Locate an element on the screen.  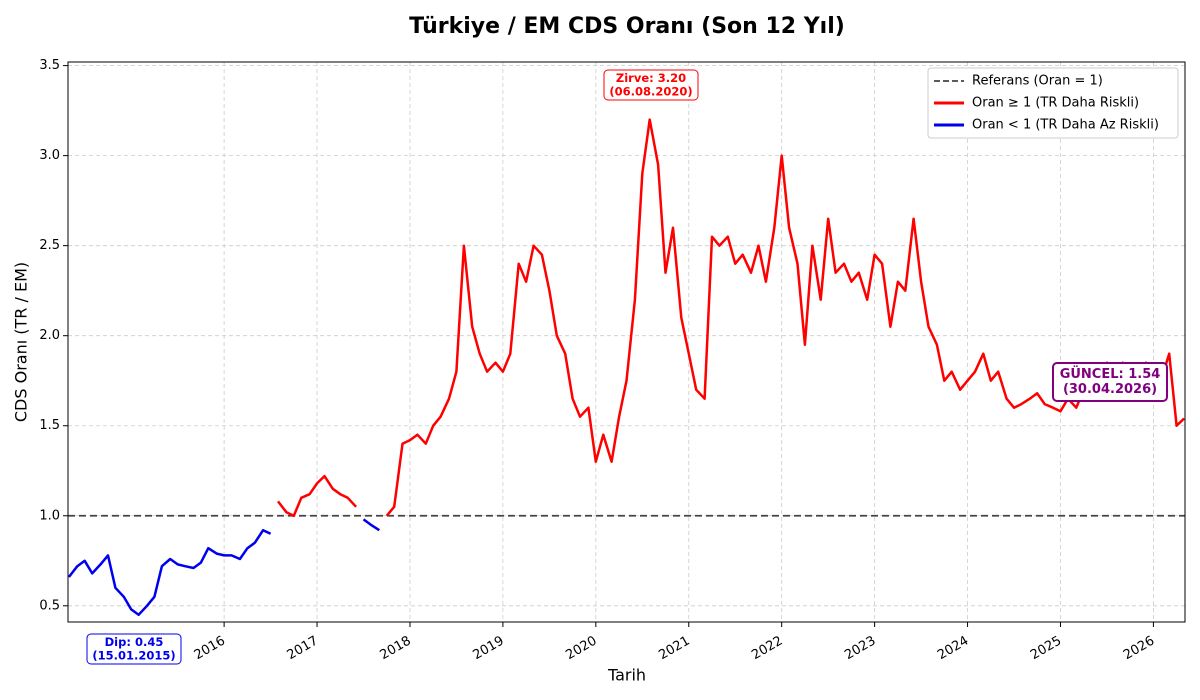
x-tick-label: 2023 is located at coordinates (860, 649).